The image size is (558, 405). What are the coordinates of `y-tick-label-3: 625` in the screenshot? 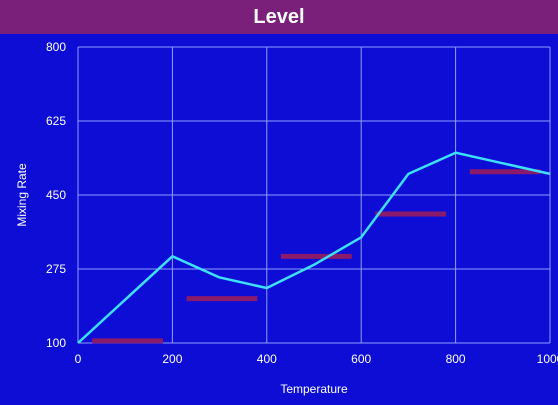 It's located at (56, 121).